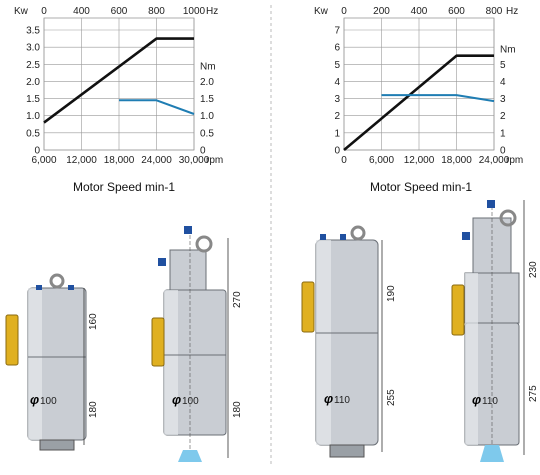 The height and width of the screenshot is (475, 540). Describe the element at coordinates (503, 99) in the screenshot. I see `right-tick-label: 3` at that location.